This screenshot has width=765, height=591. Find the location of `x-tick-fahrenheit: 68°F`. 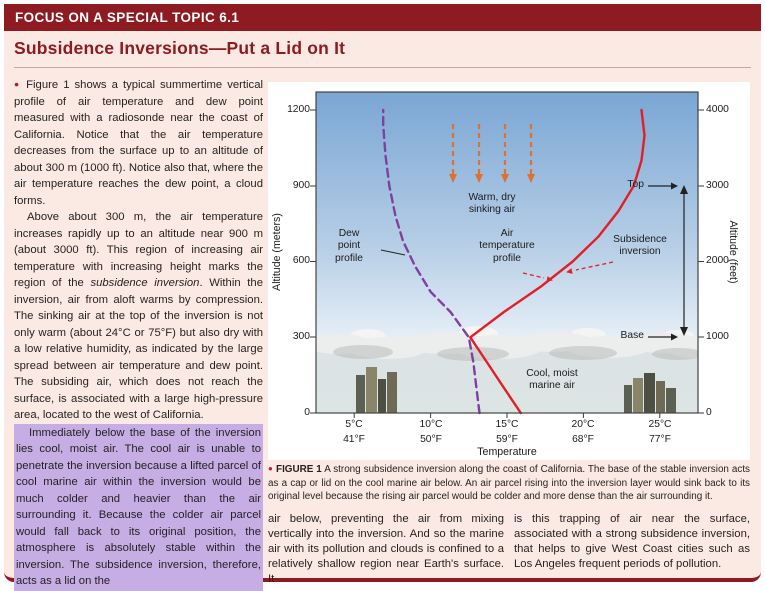

x-tick-fahrenheit: 68°F is located at coordinates (583, 439).